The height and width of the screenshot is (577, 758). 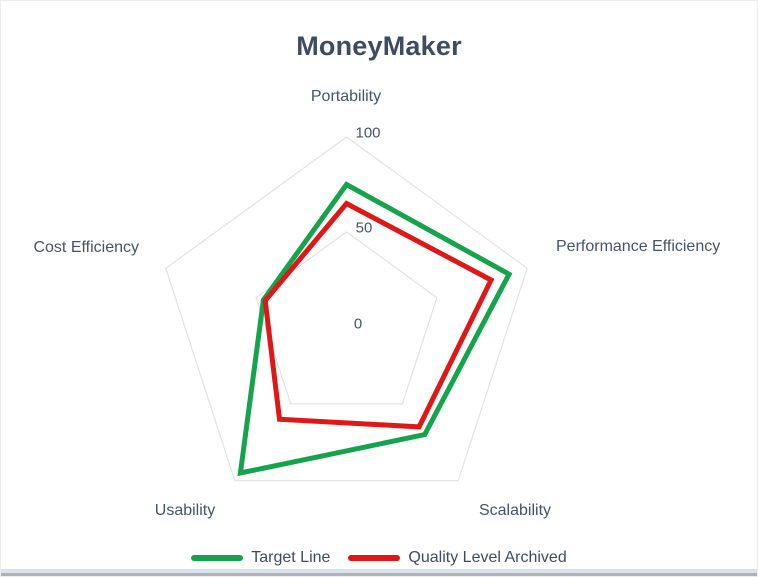 I want to click on tick-label-50: 50, so click(x=364, y=228).